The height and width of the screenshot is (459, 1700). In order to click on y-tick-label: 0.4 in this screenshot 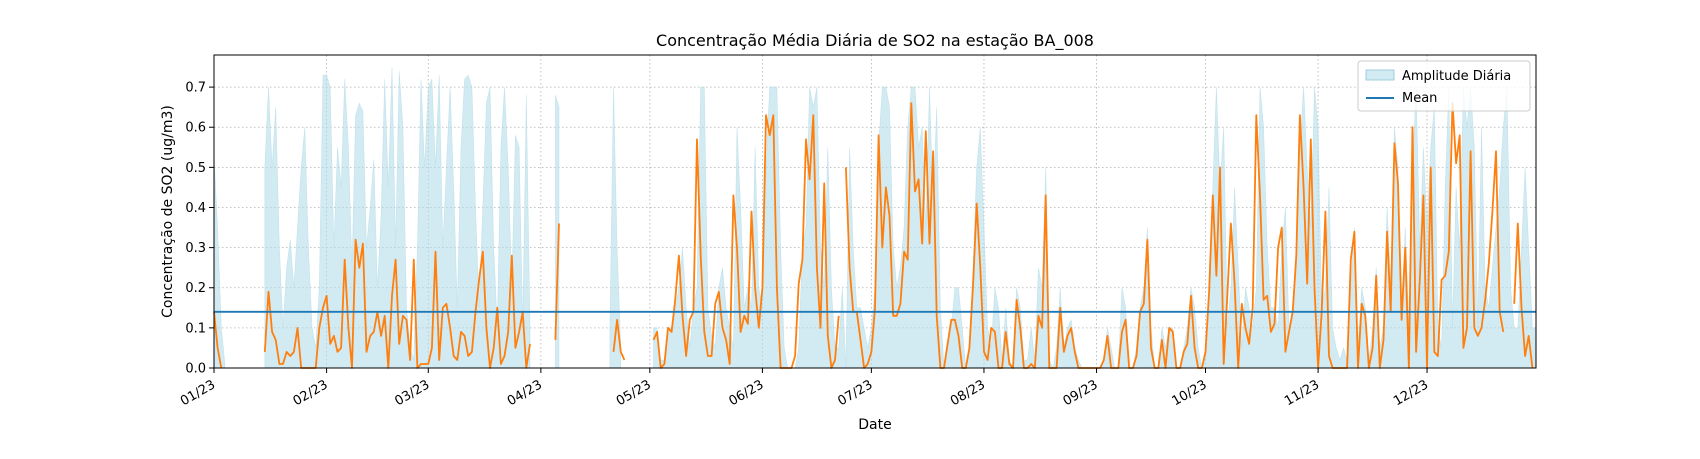, I will do `click(195, 208)`.